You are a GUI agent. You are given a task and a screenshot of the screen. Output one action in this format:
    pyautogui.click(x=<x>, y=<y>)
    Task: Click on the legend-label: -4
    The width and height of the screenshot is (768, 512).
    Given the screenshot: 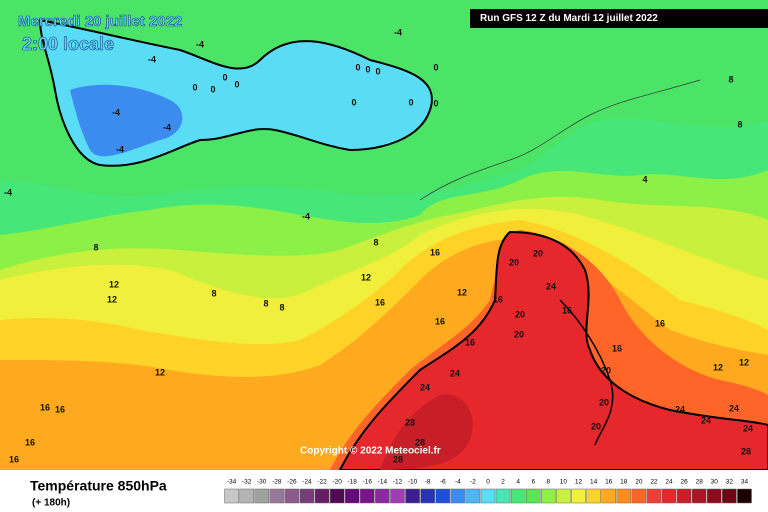 What is the action you would take?
    pyautogui.click(x=458, y=482)
    